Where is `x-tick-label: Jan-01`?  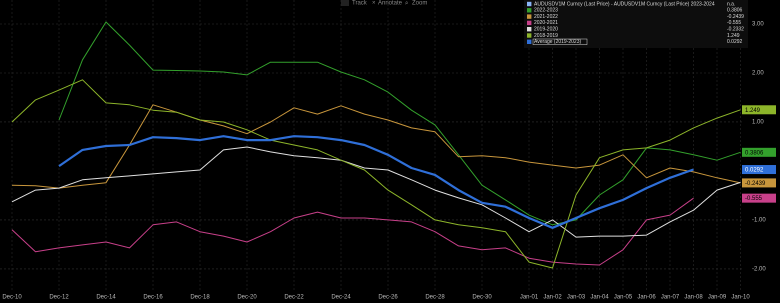
x-tick-label: Jan-01 is located at coordinates (529, 298).